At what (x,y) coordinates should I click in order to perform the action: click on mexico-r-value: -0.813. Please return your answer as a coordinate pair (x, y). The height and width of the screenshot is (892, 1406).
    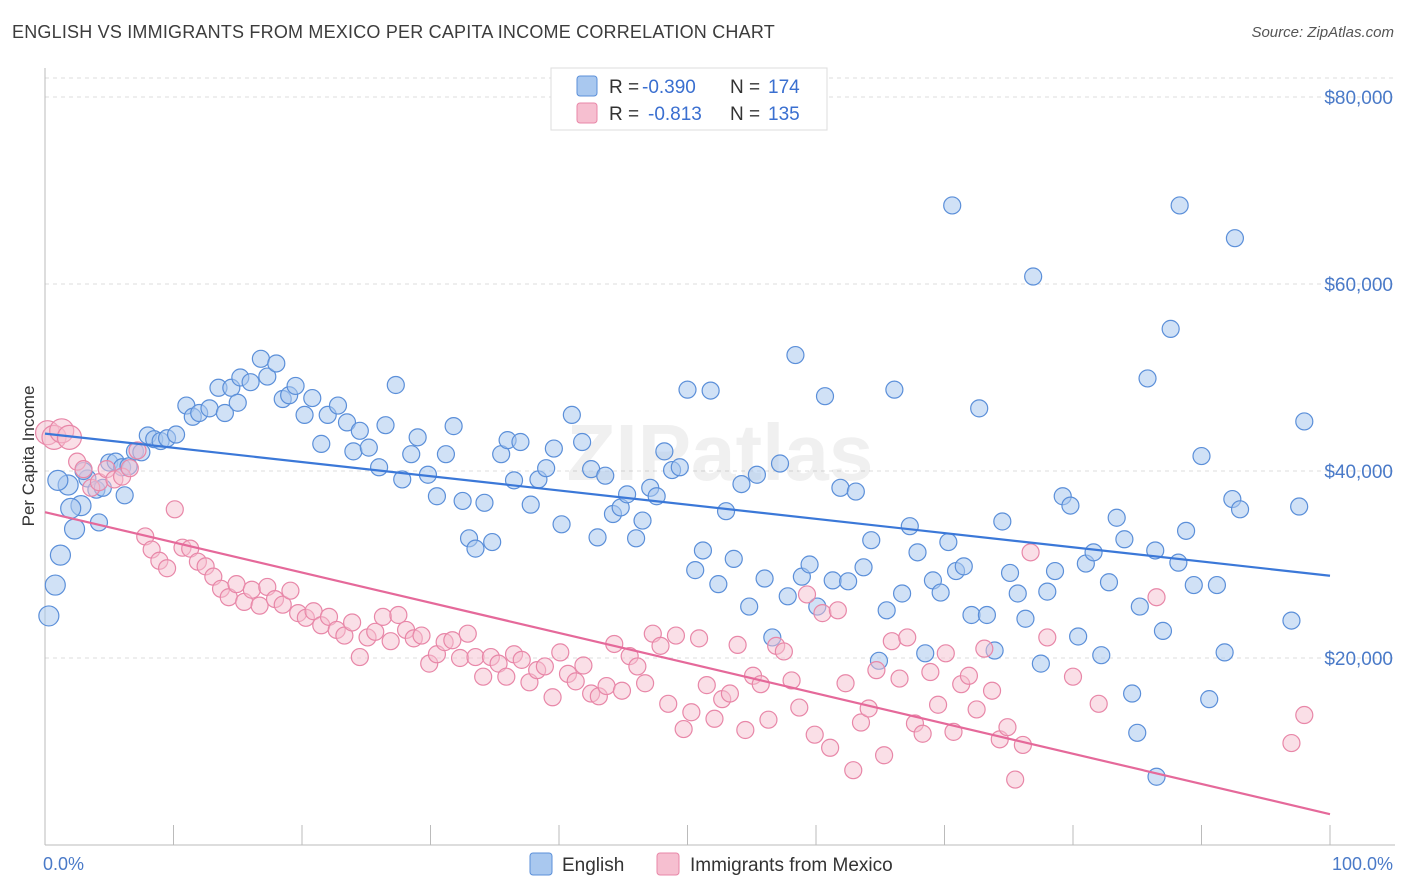
    Looking at the image, I should click on (675, 114).